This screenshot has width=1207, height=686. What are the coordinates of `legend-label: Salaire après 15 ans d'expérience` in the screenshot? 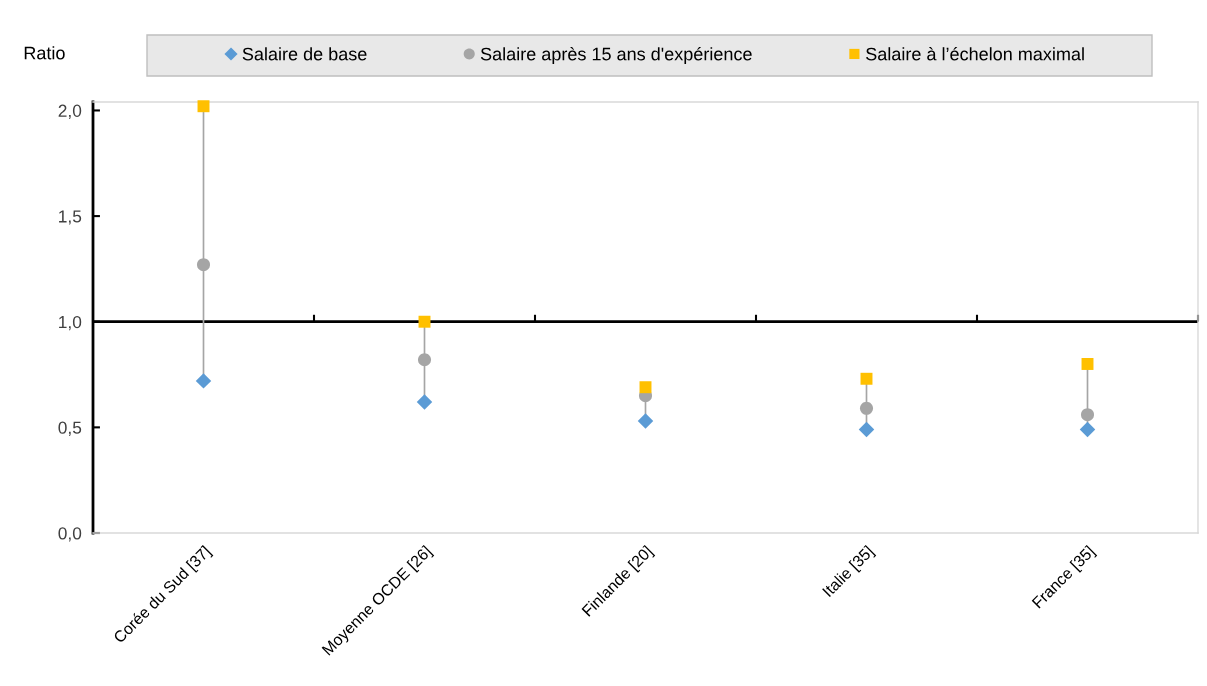 It's located at (616, 55).